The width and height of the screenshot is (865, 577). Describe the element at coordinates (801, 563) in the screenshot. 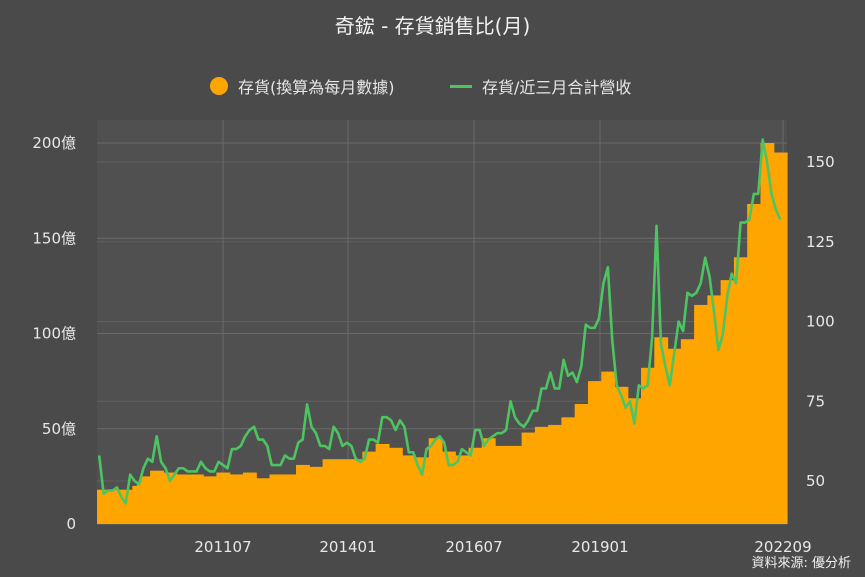

I see `source-note: 資料來源: 優分析` at that location.